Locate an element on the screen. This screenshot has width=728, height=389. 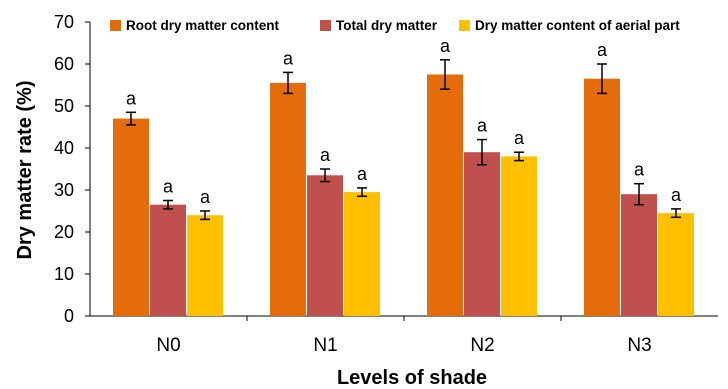
legend-label: Root dry matter content is located at coordinates (203, 25).